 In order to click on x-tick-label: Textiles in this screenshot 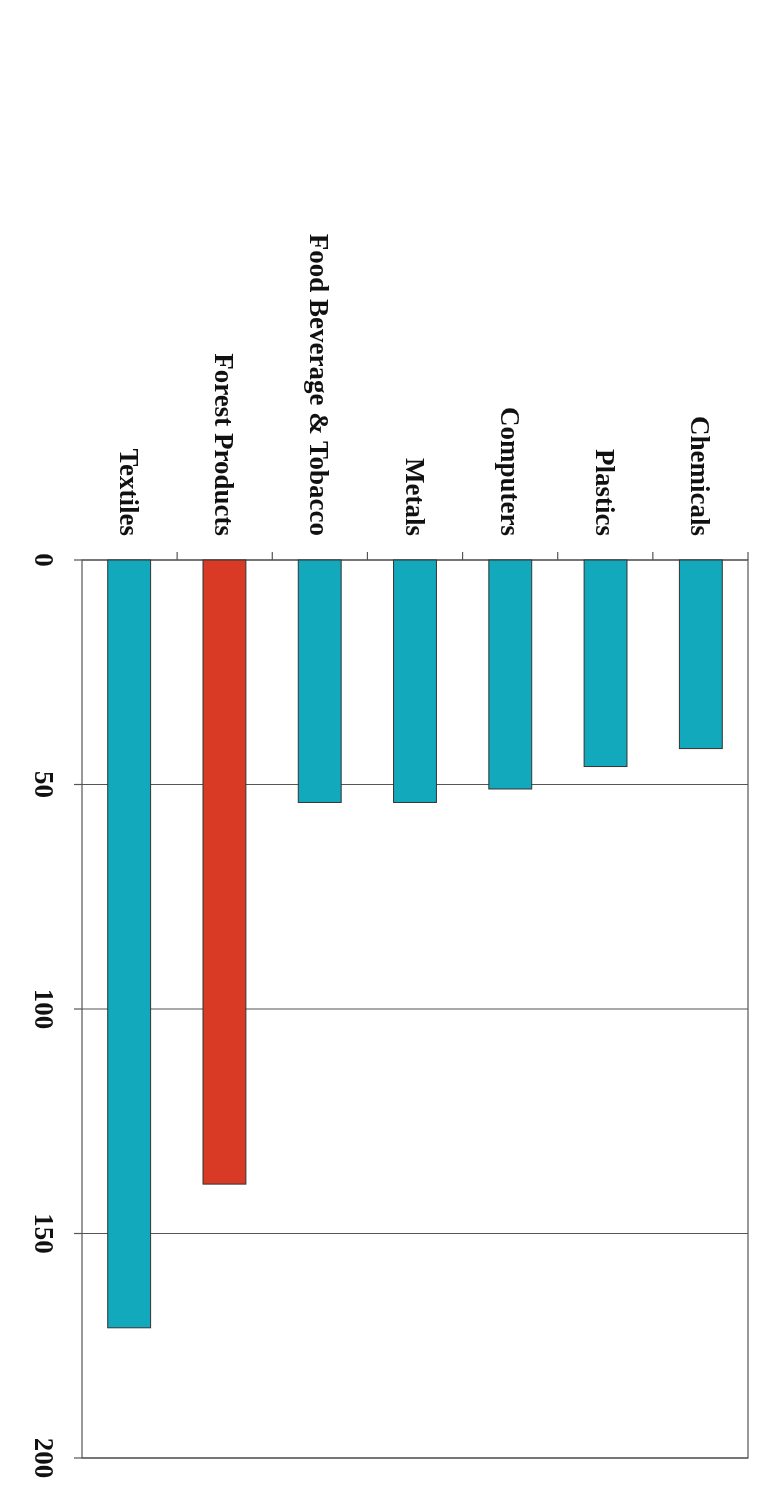, I will do `click(128, 492)`.